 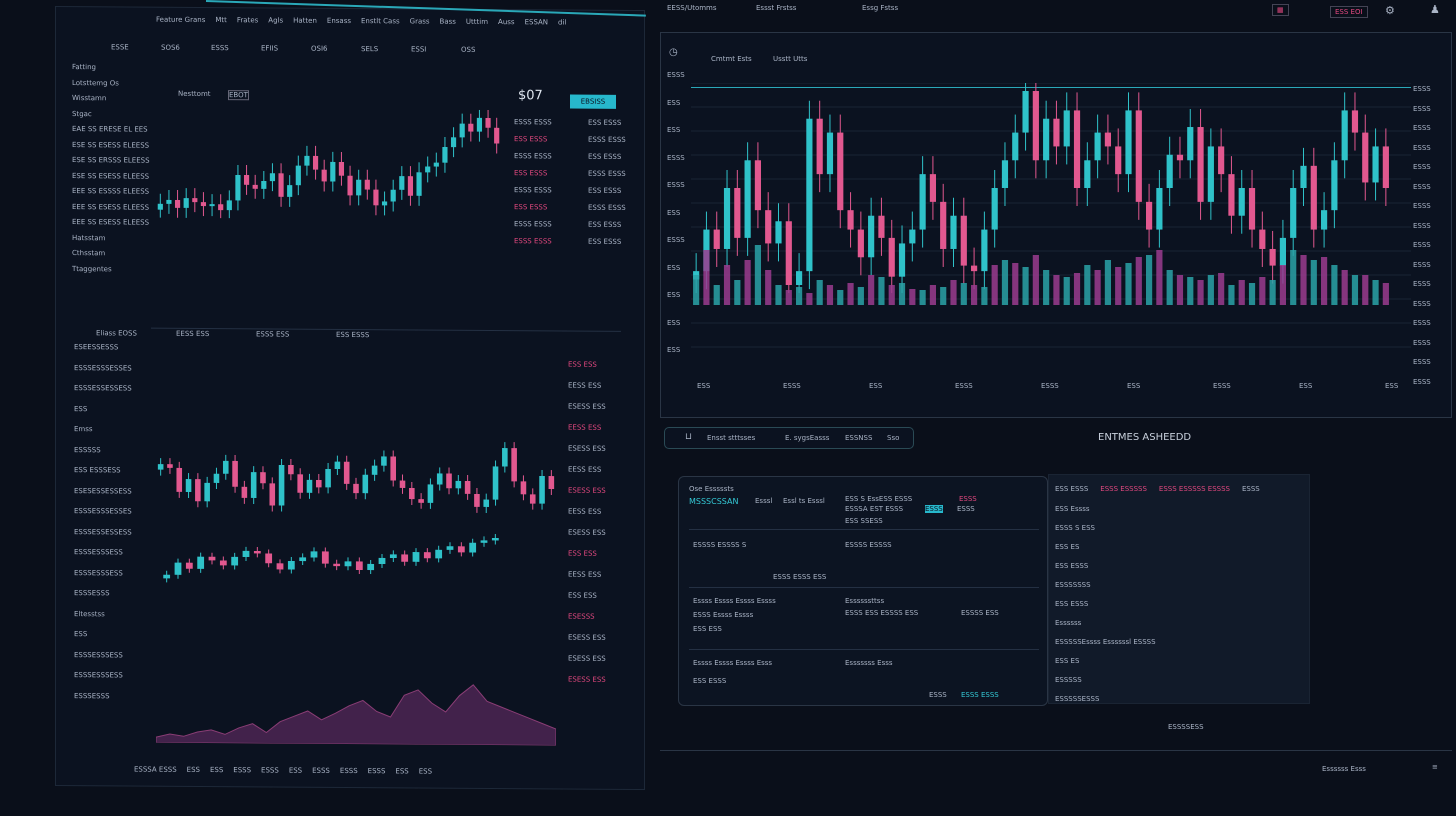 What do you see at coordinates (506, 22) in the screenshot?
I see `menu-item: Auss` at bounding box center [506, 22].